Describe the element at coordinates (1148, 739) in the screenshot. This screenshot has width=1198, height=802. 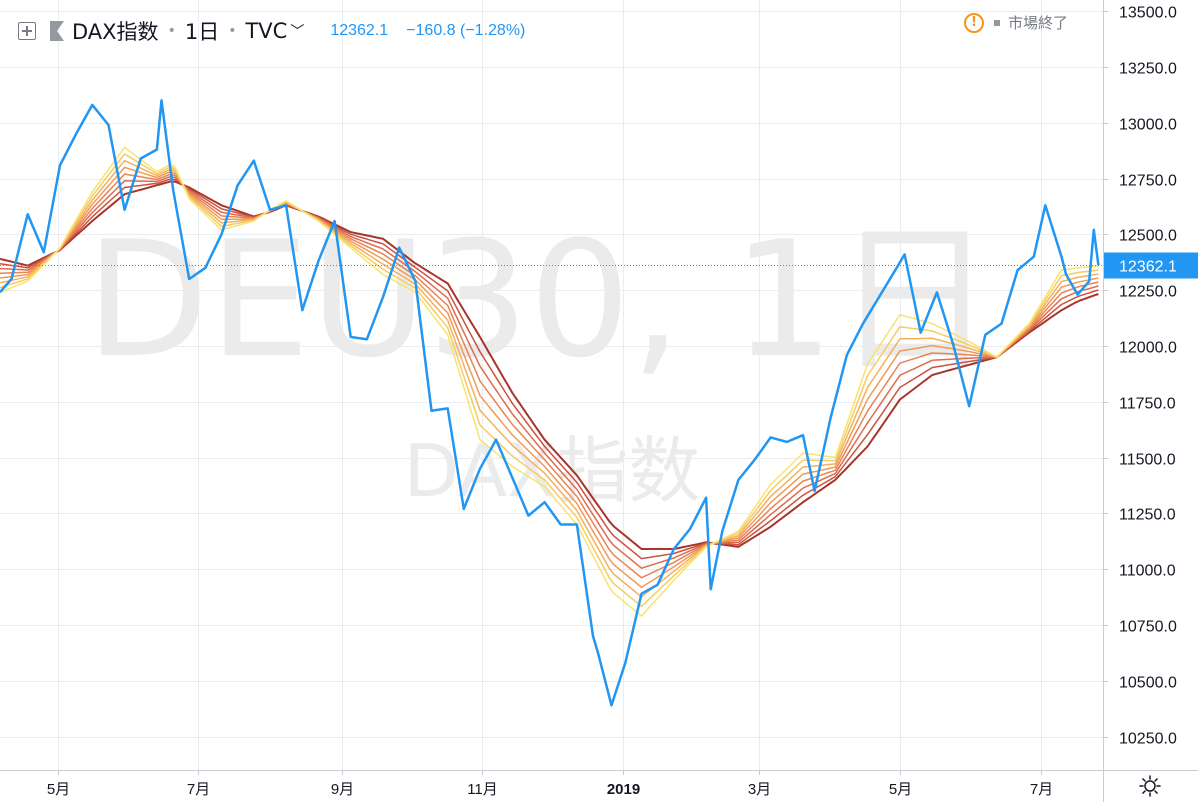
I see `price-tick-label: 10250.0` at that location.